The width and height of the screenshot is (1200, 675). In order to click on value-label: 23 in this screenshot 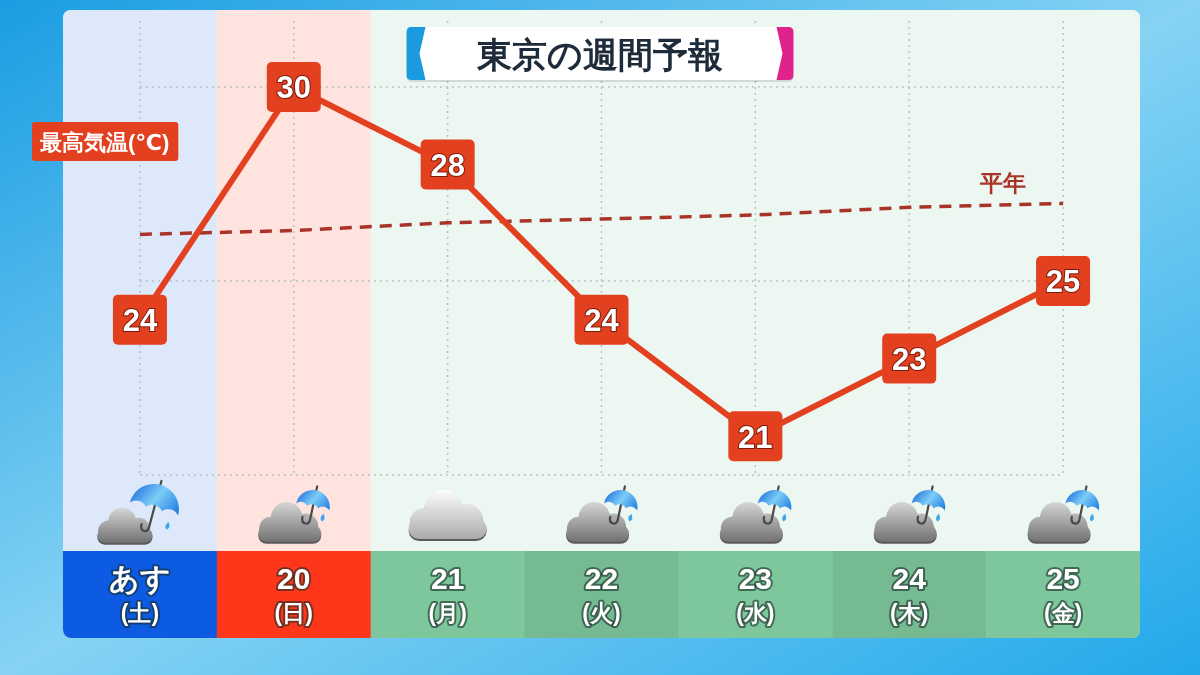, I will do `click(909, 358)`.